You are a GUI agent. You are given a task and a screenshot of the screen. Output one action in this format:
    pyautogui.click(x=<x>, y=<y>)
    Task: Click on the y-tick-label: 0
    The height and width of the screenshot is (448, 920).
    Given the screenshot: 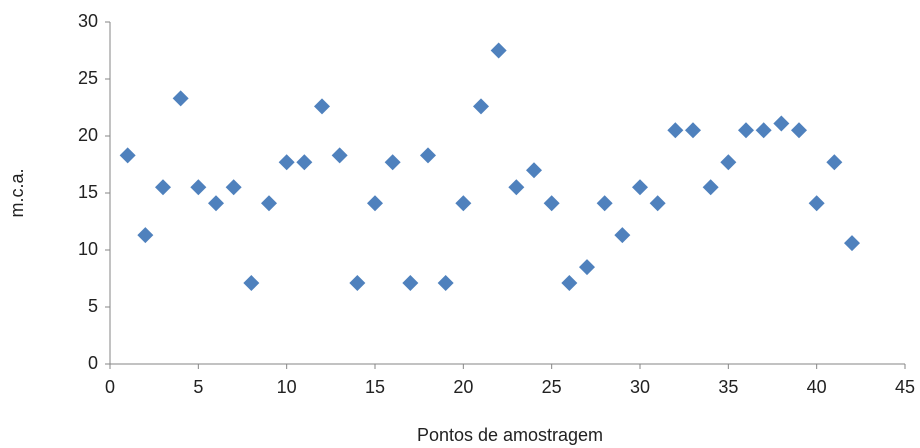 What is the action you would take?
    pyautogui.click(x=93, y=363)
    